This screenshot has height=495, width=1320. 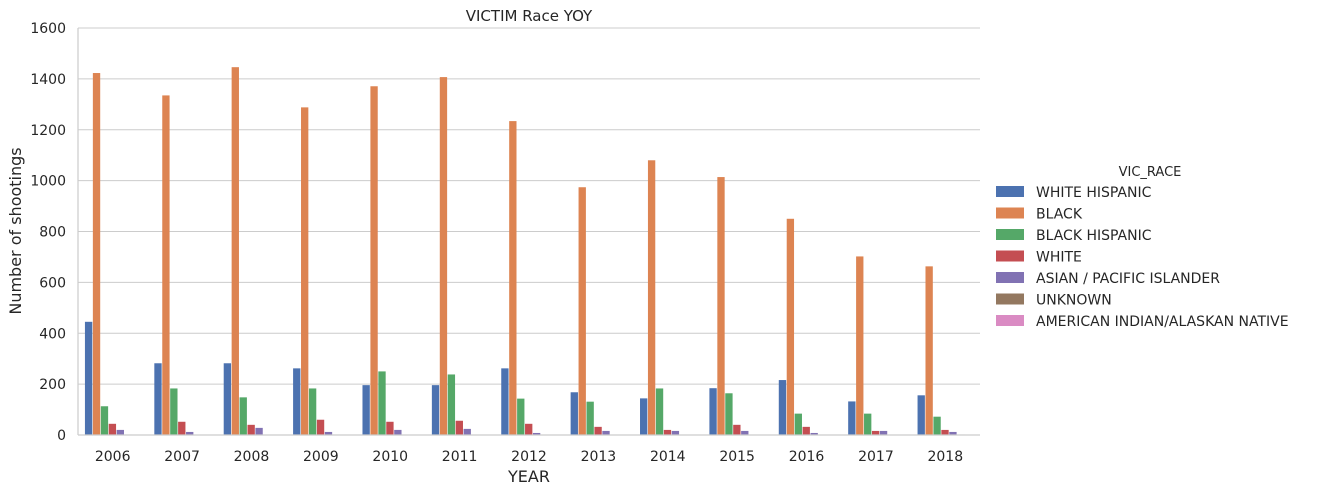 What do you see at coordinates (52, 283) in the screenshot?
I see `y-tick-label: 600` at bounding box center [52, 283].